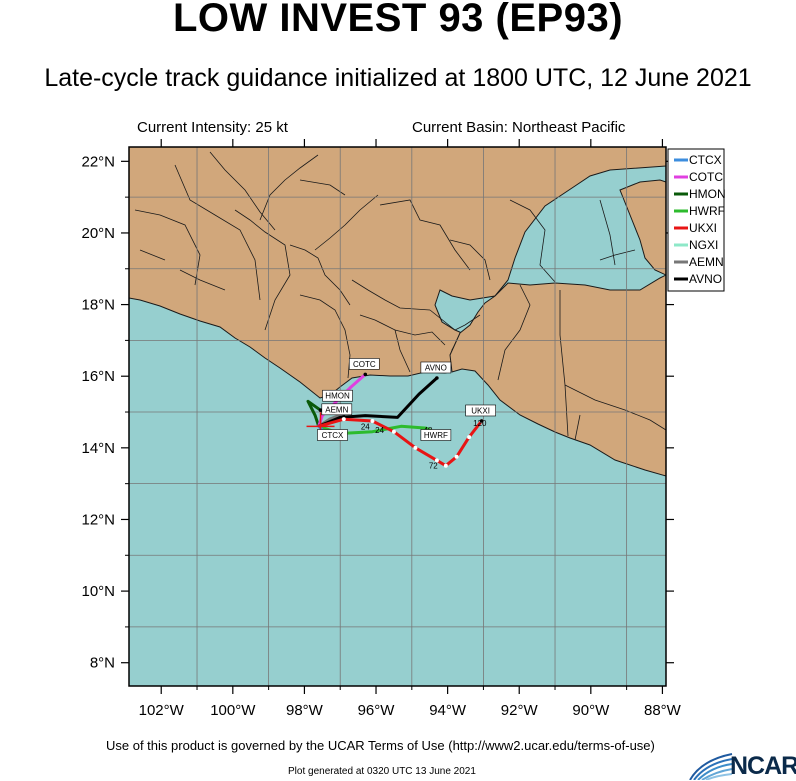 Image resolution: width=796 pixels, height=781 pixels. I want to click on legend-label-ngxi: NGXI, so click(703, 245).